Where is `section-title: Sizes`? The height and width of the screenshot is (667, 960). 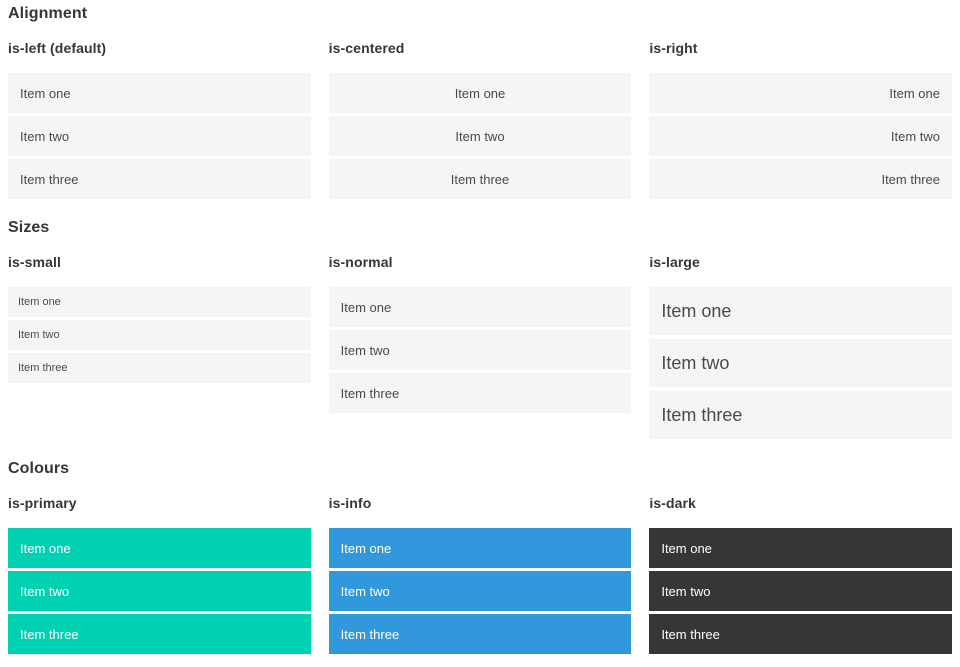 section-title: Sizes is located at coordinates (29, 227).